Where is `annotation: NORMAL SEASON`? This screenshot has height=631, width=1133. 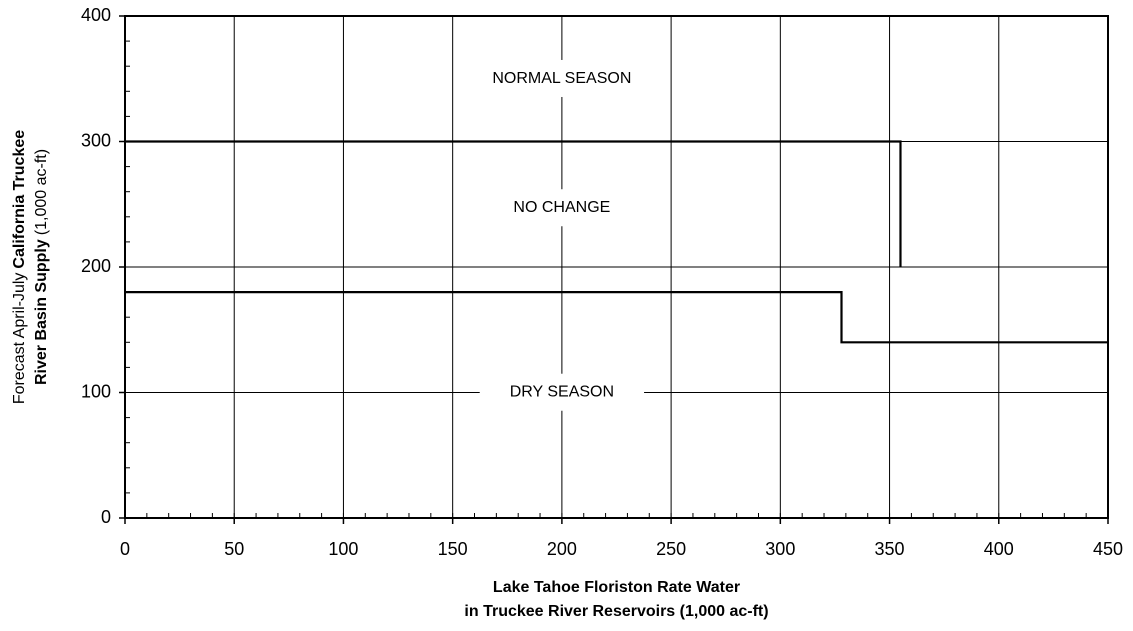 annotation: NORMAL SEASON is located at coordinates (561, 78).